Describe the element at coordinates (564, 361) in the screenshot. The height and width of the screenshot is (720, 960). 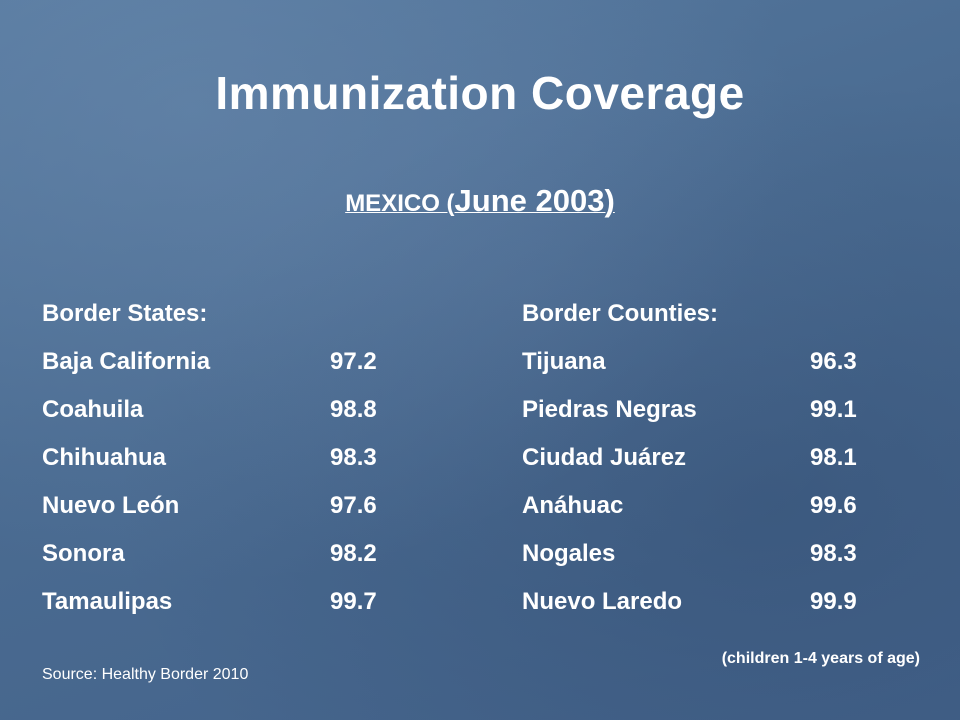
I see `county-name: Tijuana` at that location.